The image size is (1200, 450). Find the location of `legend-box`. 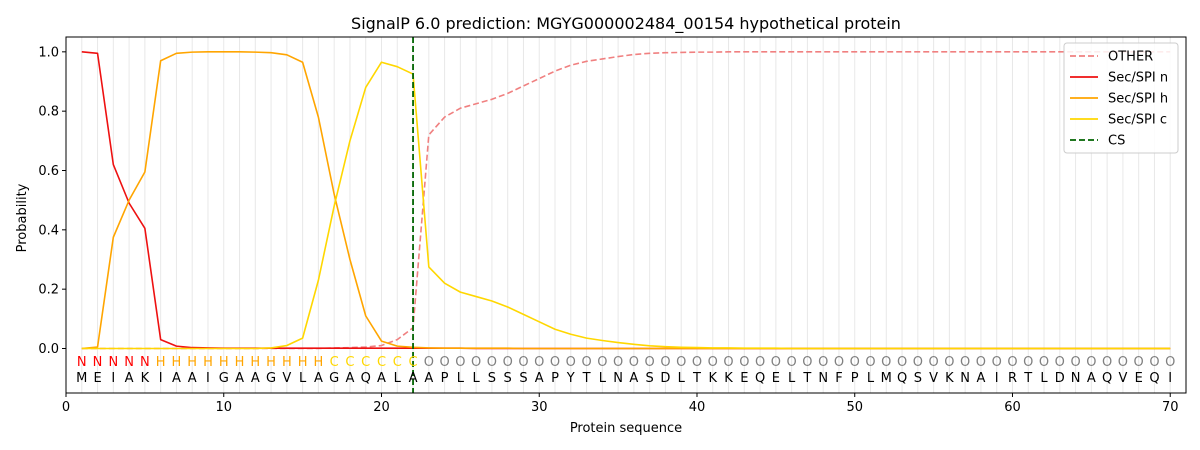

legend-box is located at coordinates (1121, 98).